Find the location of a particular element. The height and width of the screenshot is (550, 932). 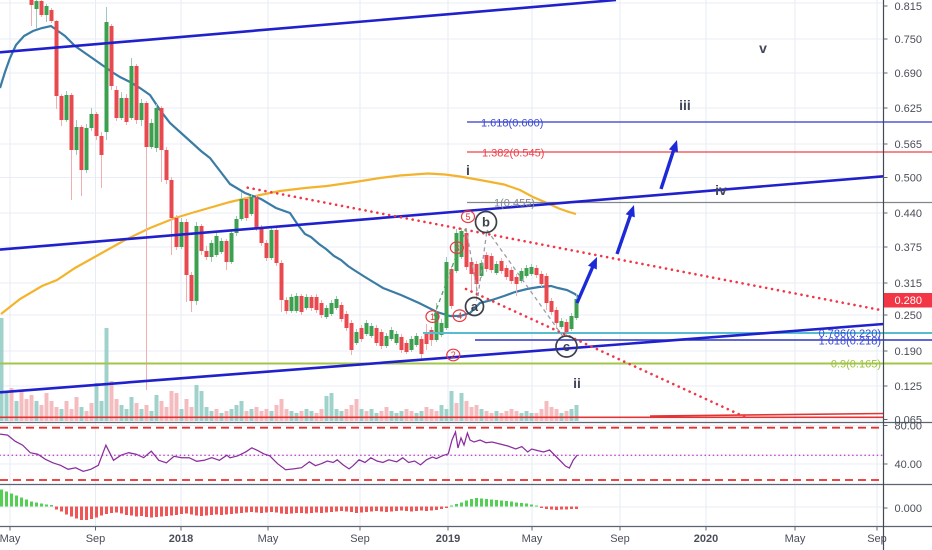

svg-text: 0.440 is located at coordinates (909, 214).